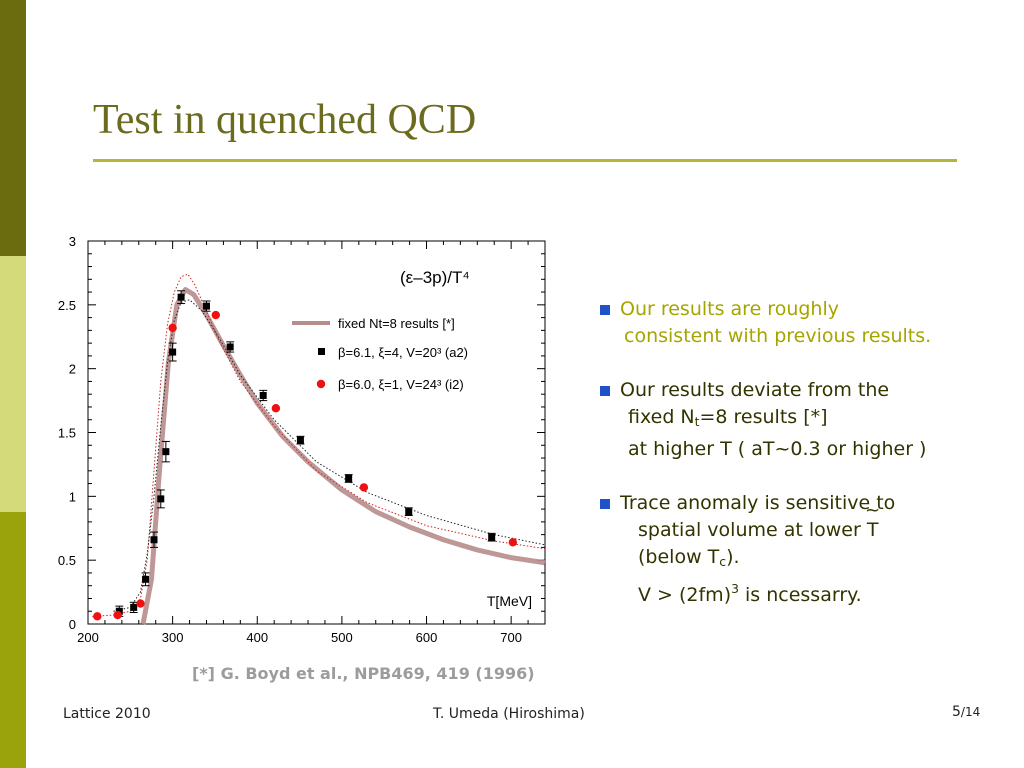  What do you see at coordinates (67, 305) in the screenshot?
I see `y-tick-label: 2.5` at bounding box center [67, 305].